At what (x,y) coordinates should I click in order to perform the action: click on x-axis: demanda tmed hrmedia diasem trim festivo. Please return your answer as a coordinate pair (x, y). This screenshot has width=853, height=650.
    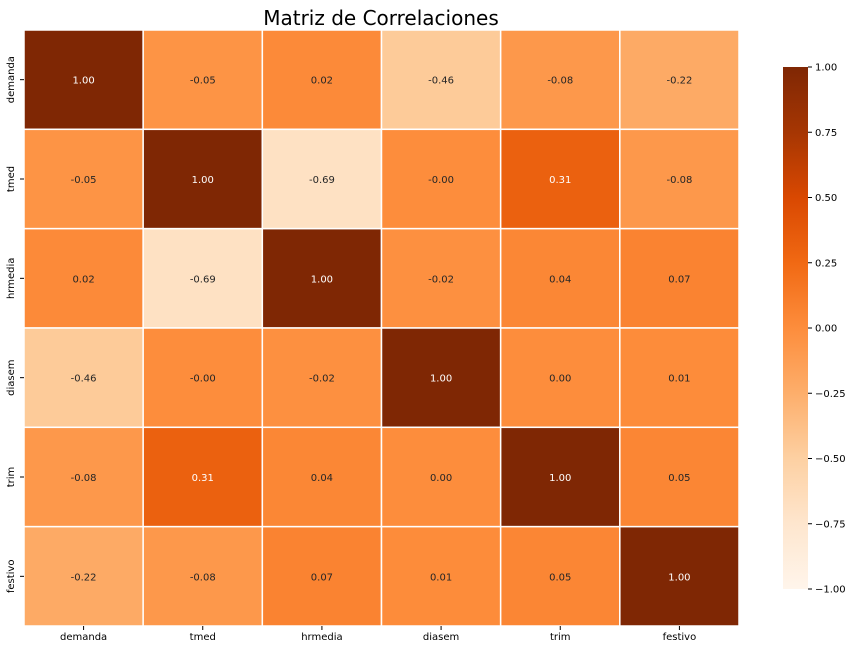
    Looking at the image, I should click on (378, 634).